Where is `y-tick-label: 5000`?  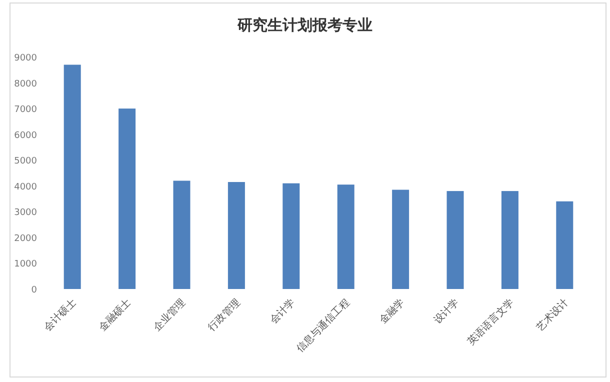 y-tick-label: 5000 is located at coordinates (26, 161).